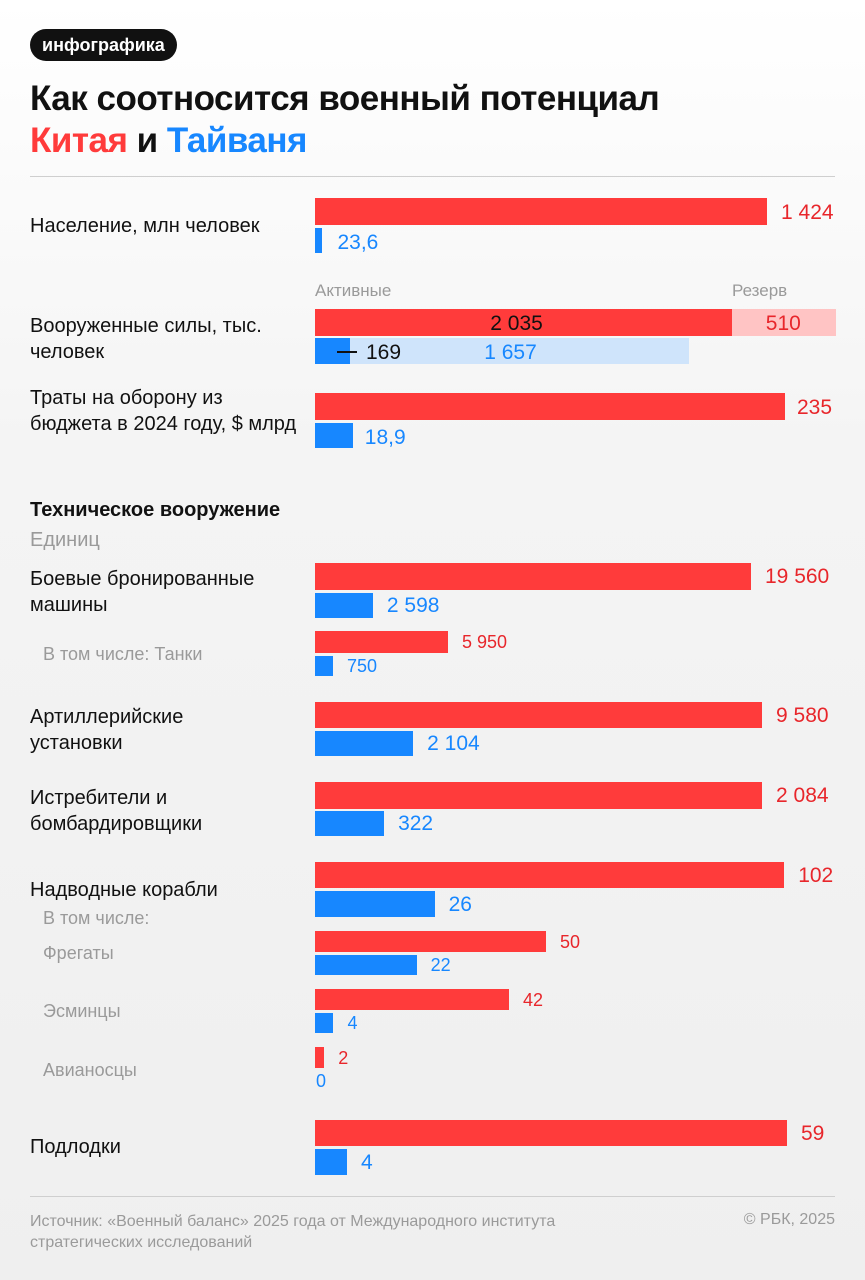 Image resolution: width=865 pixels, height=1280 pixels. Describe the element at coordinates (760, 290) in the screenshot. I see `col-reserve: Резерв` at that location.